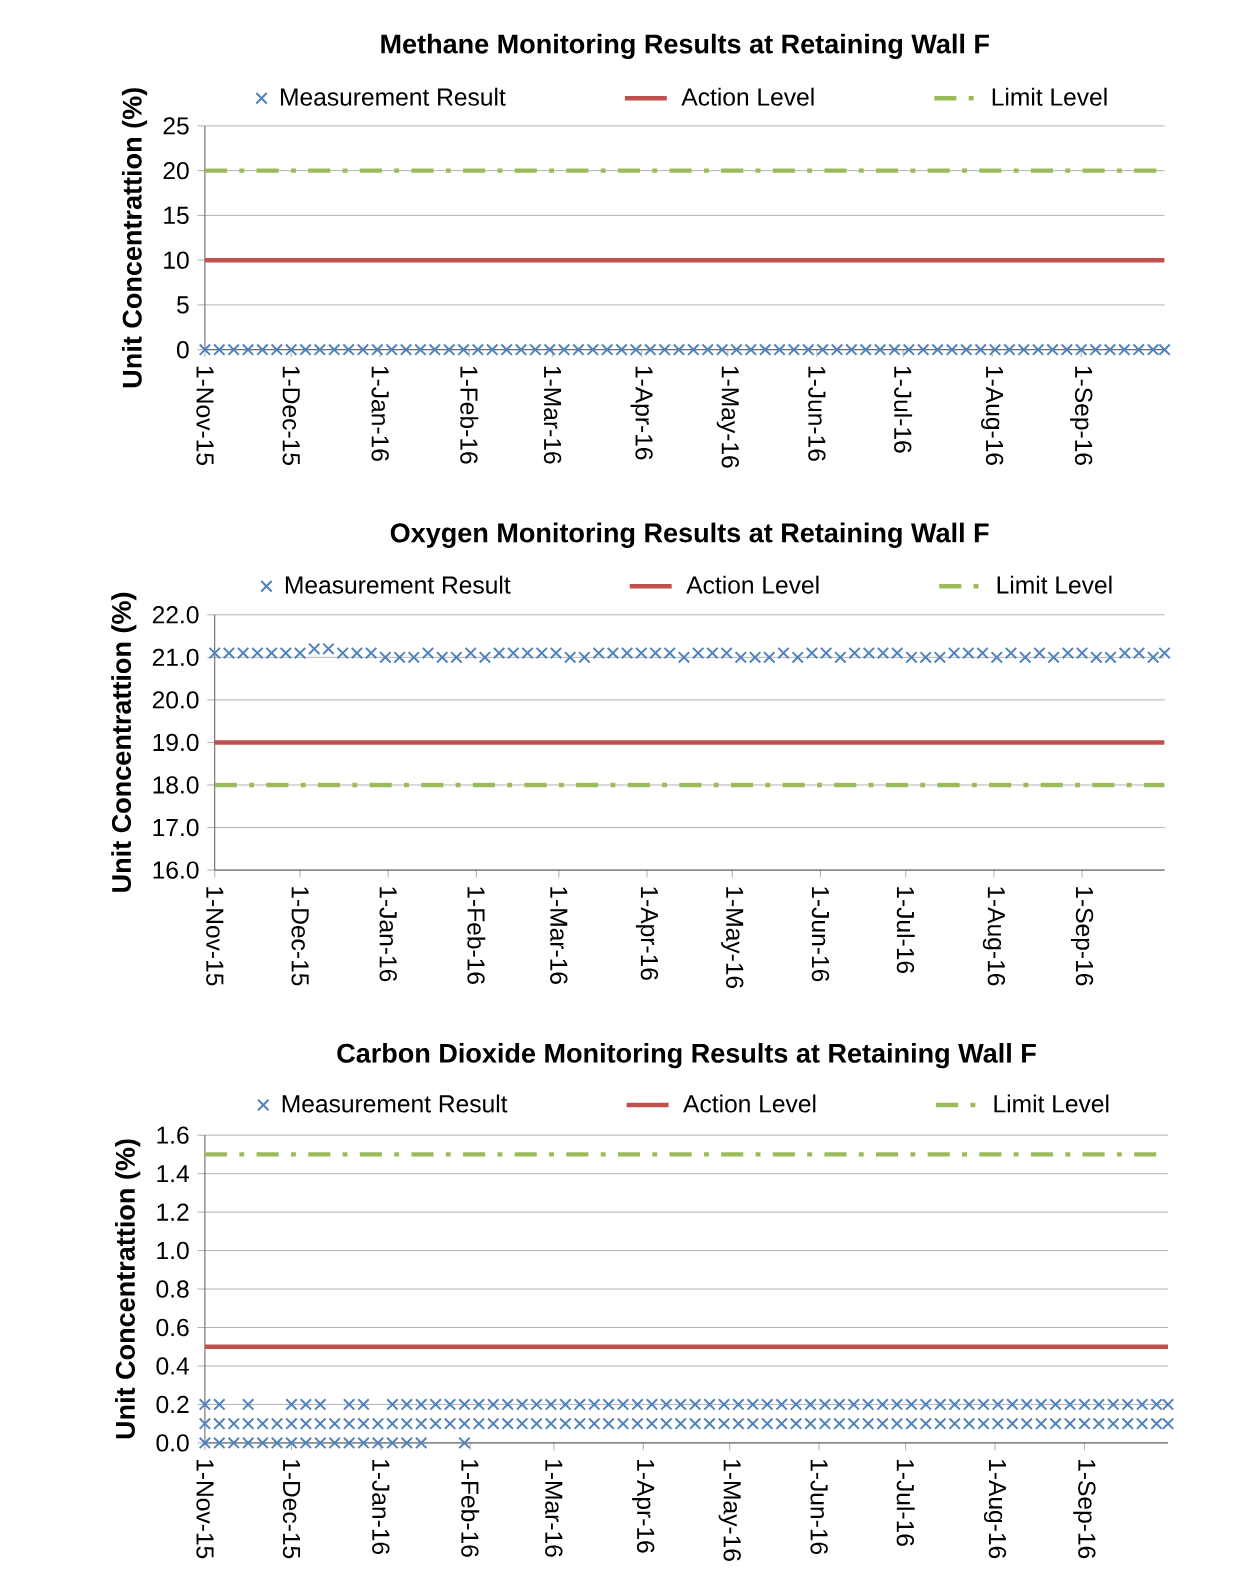 Image resolution: width=1259 pixels, height=1573 pixels. Describe the element at coordinates (175, 700) in the screenshot. I see `y-tick-label: 20.0` at that location.